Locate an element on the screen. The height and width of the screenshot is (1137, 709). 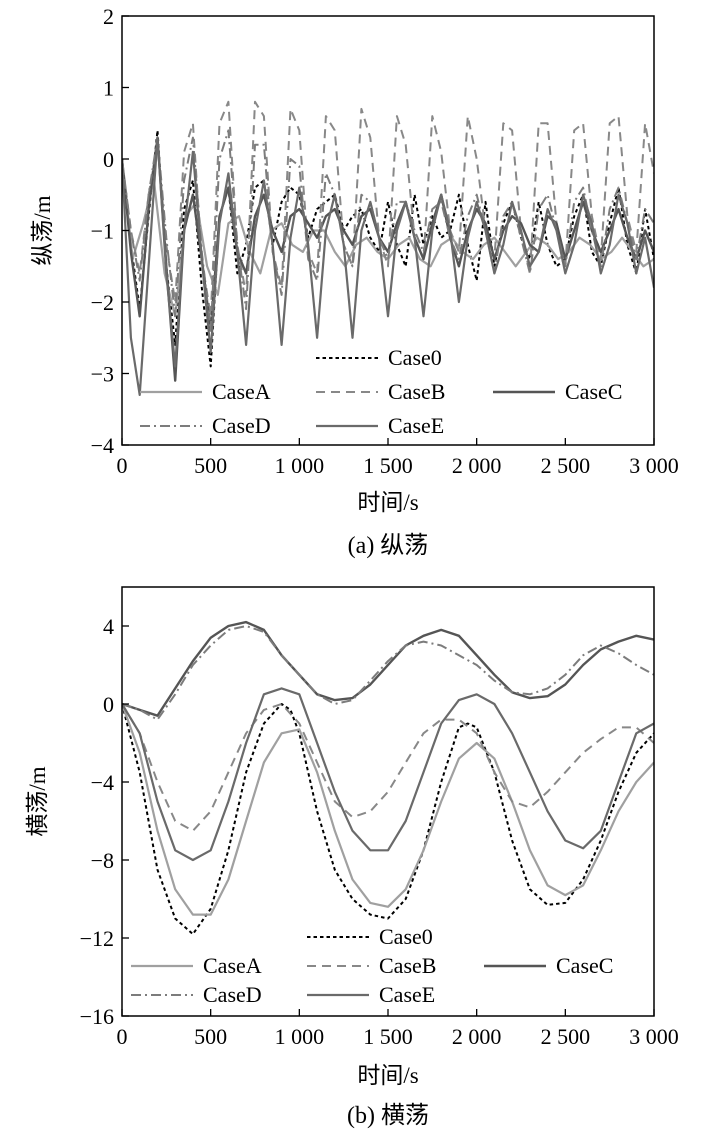
sway-y-tick-label: 0 is located at coordinates (108, 704).